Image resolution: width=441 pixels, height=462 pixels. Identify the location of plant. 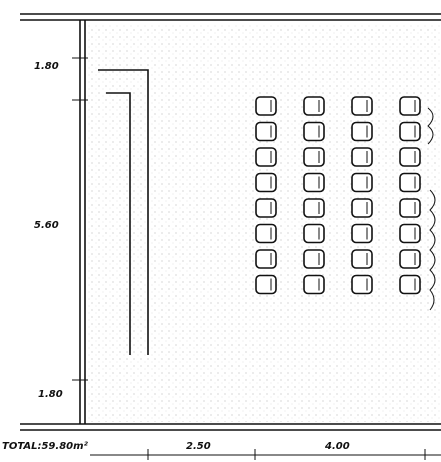
(431, 209).